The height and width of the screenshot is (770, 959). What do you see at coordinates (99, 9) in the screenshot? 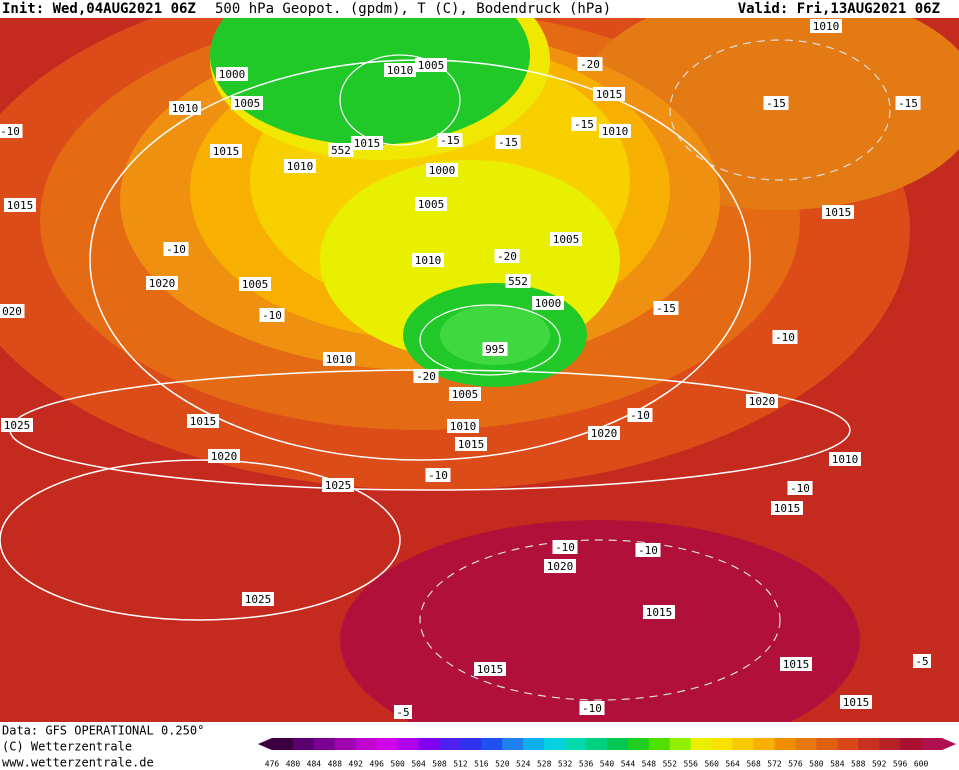
I see `init-text: Init: Wed,04AUG2021 06Z` at bounding box center [99, 9].